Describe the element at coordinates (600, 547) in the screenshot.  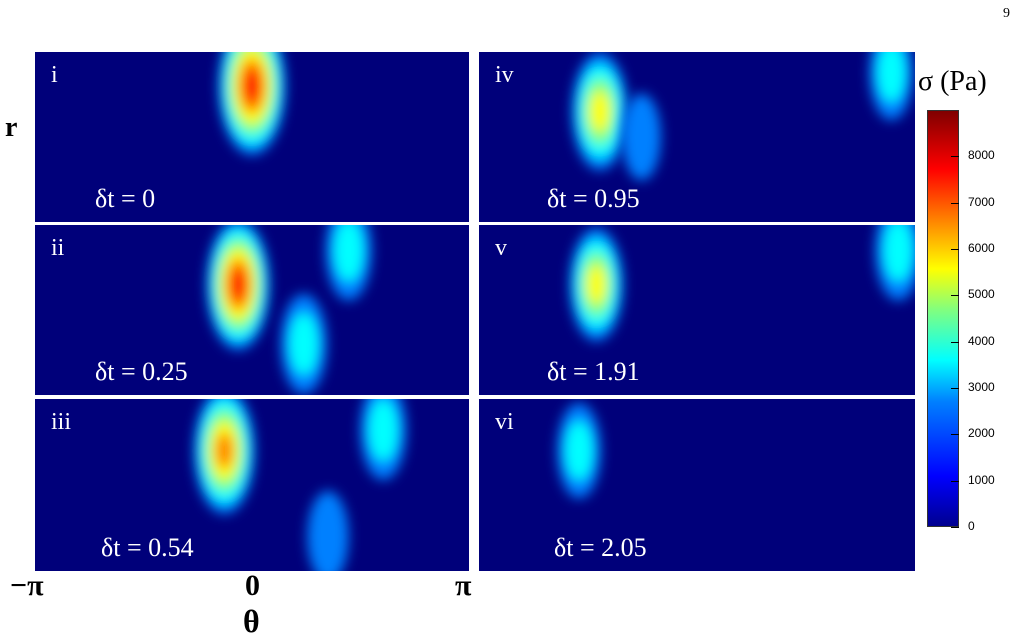
I see `time-label: δt = 2.05` at that location.